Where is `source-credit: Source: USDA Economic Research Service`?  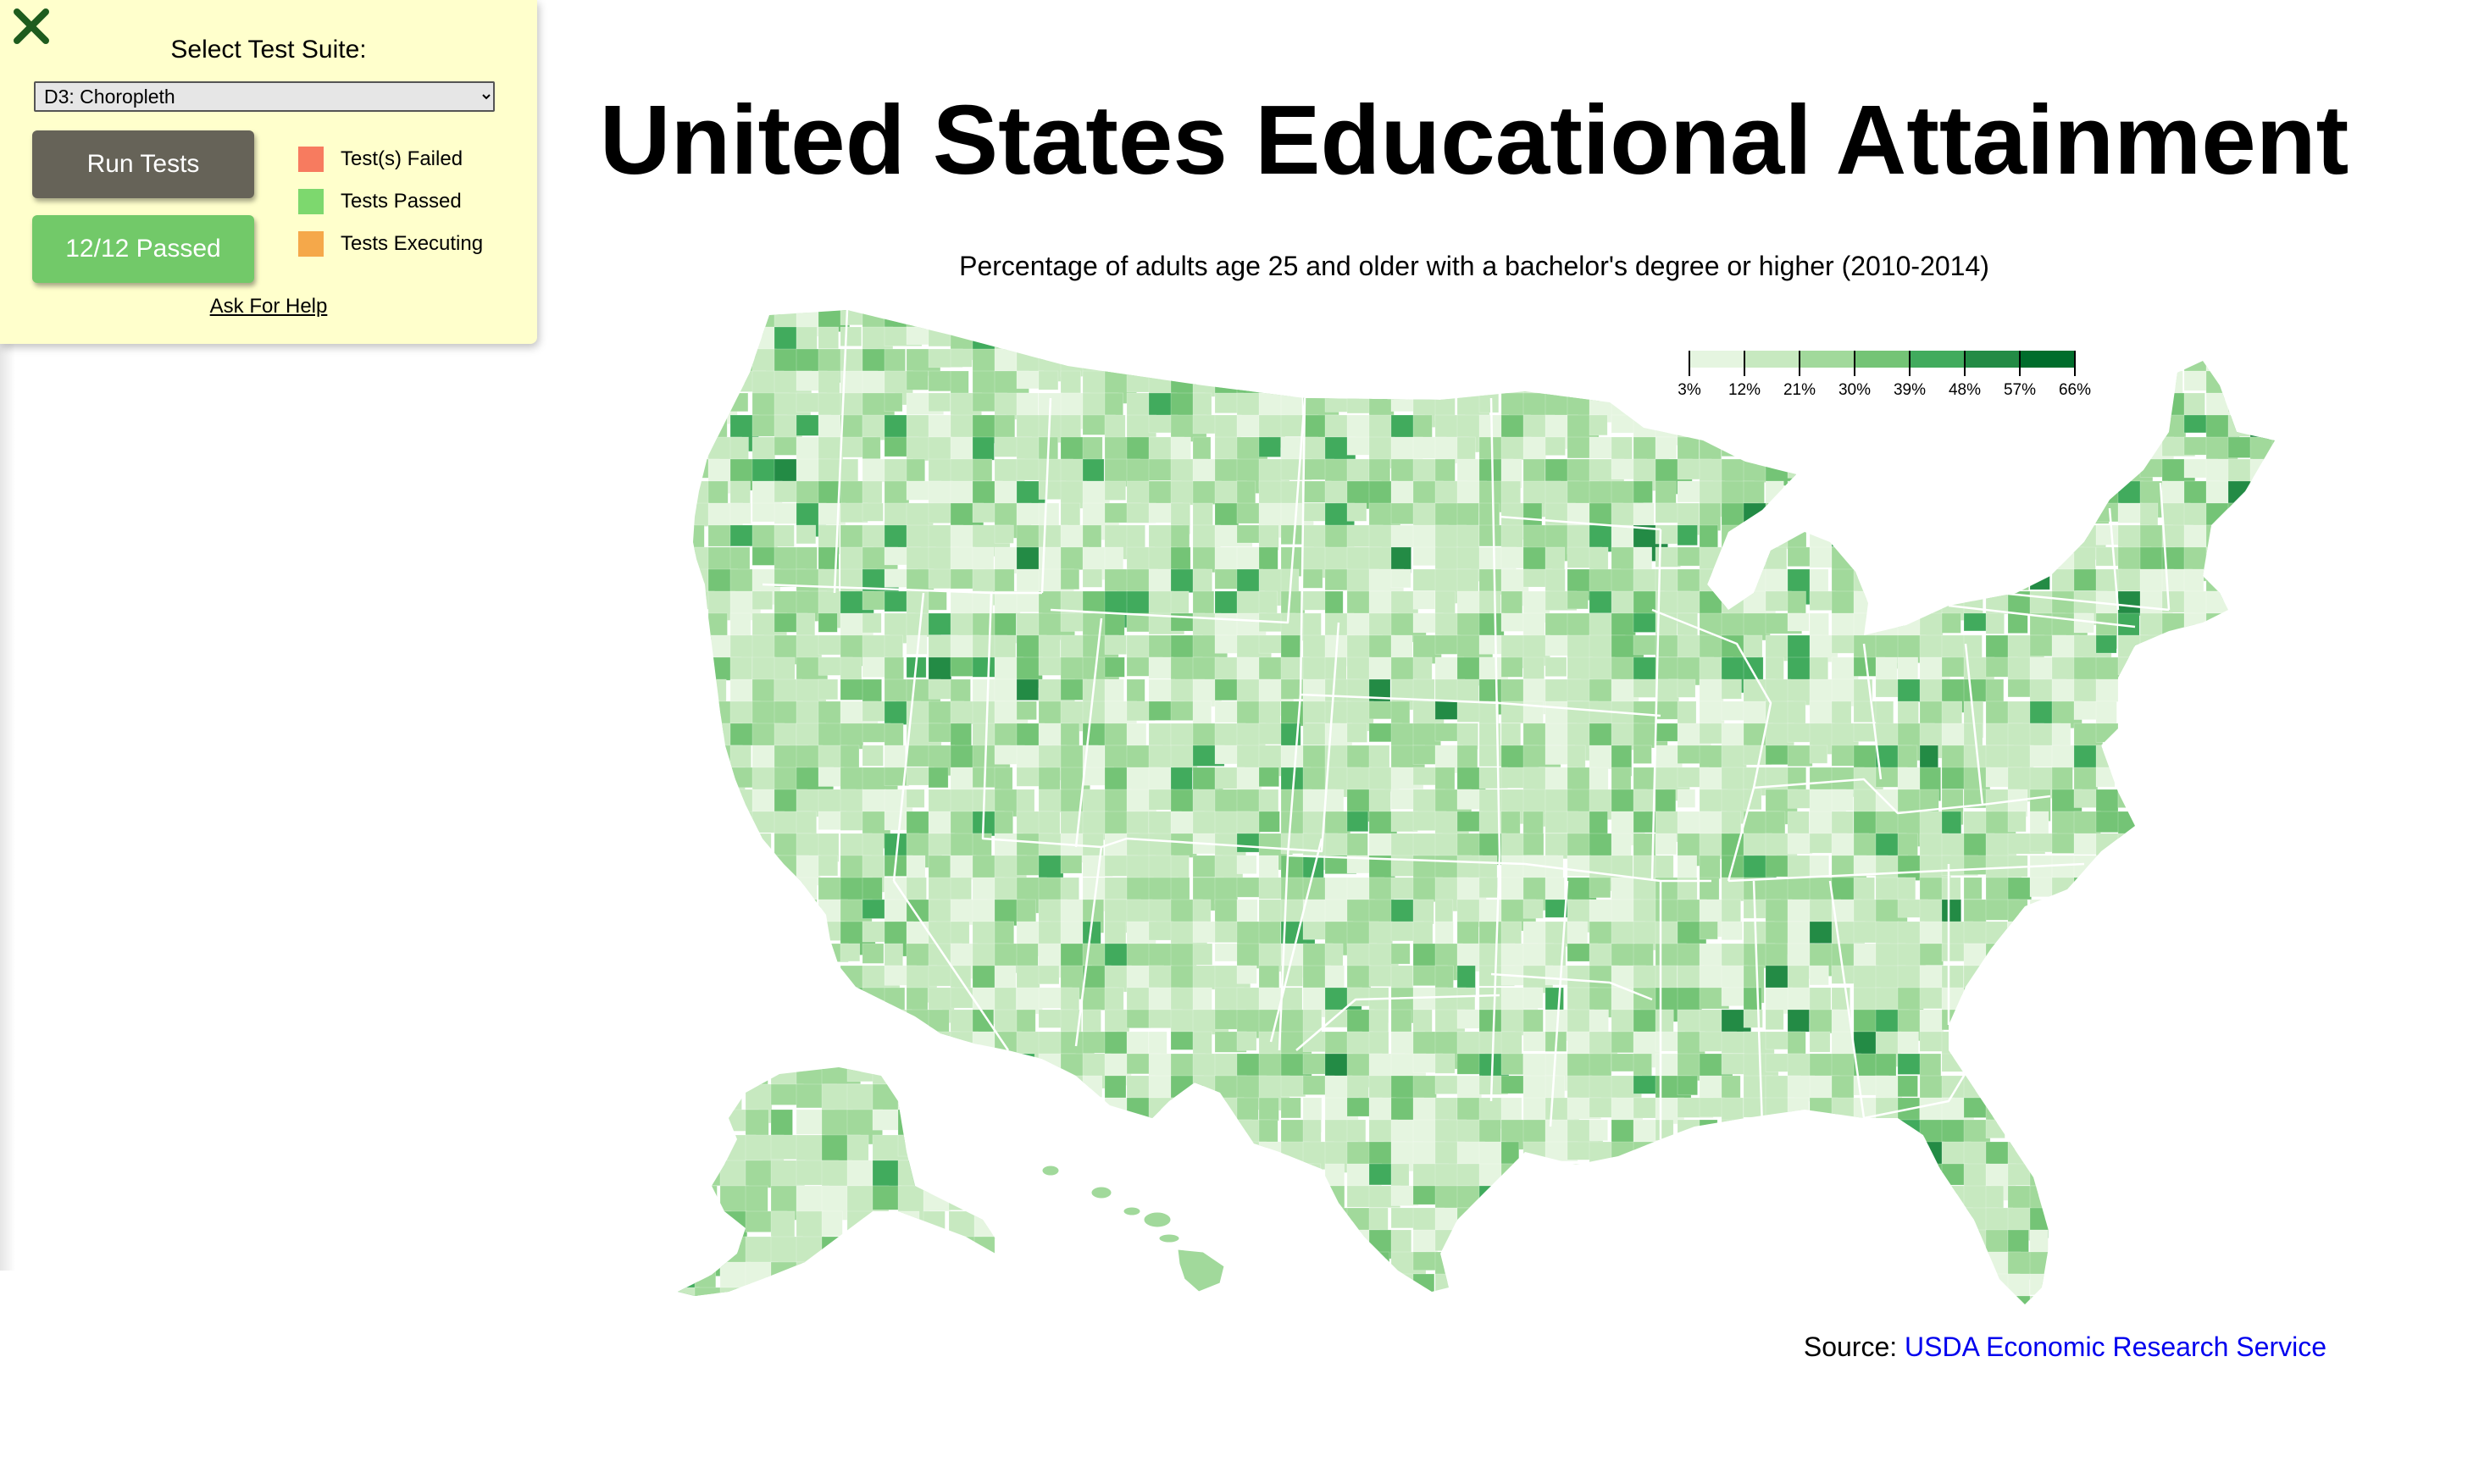
source-credit: Source: USDA Economic Research Service is located at coordinates (2065, 1347).